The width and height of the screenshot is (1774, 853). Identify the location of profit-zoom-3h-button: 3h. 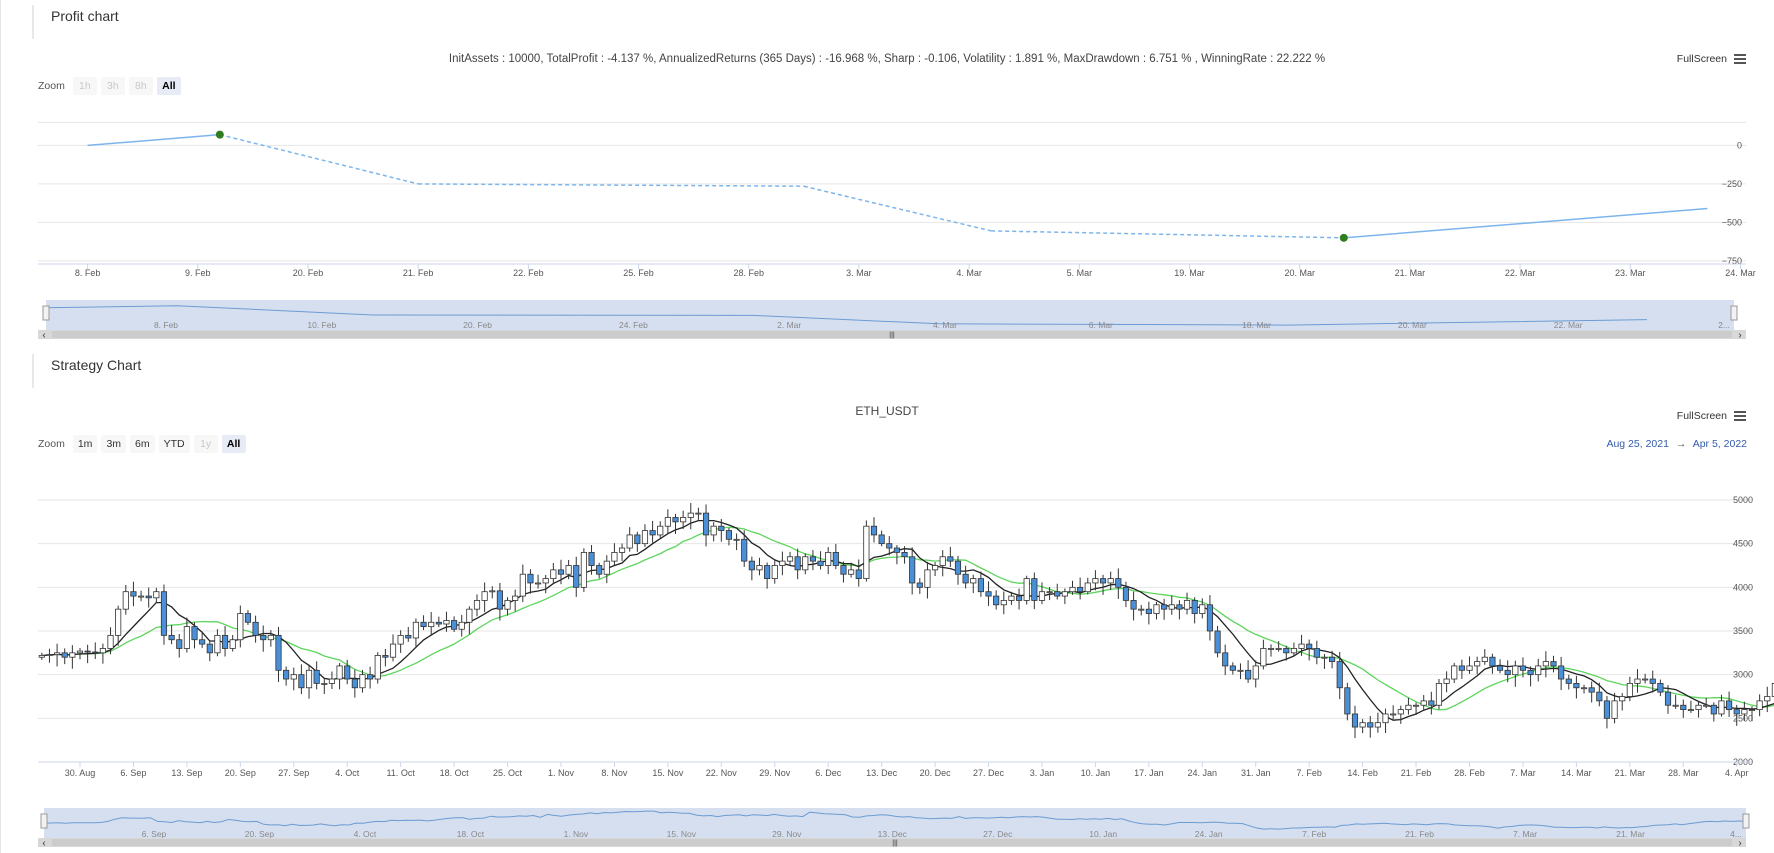
(112, 86).